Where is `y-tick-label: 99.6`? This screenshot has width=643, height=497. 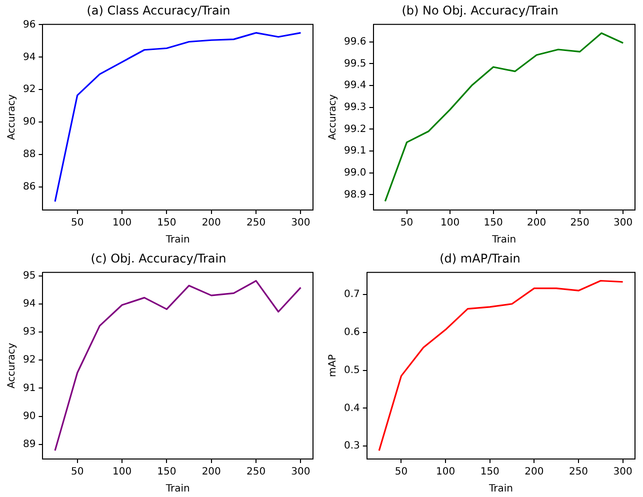
y-tick-label: 99.6 is located at coordinates (355, 42).